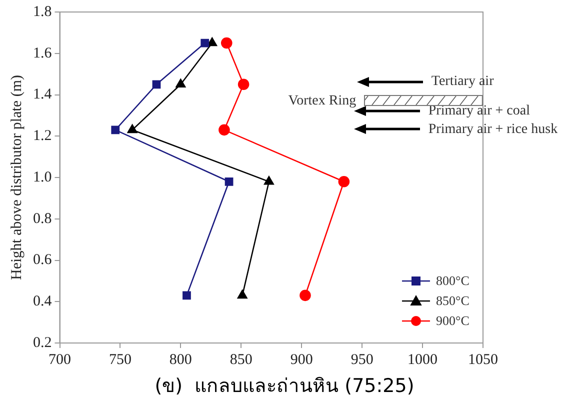 The height and width of the screenshot is (408, 569). What do you see at coordinates (42, 218) in the screenshot?
I see `y-tick-label: 0.8` at bounding box center [42, 218].